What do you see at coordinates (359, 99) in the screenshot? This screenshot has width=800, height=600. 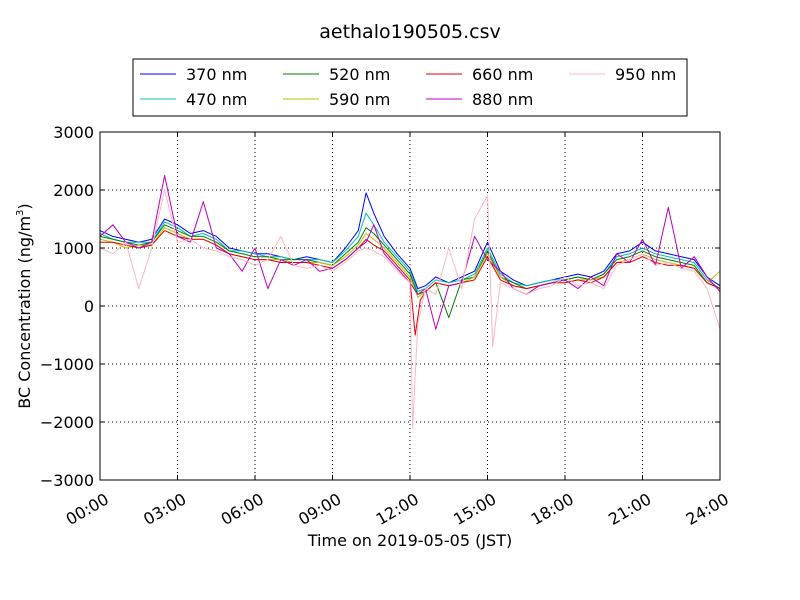 I see `legend-label-590-nm: 590 nm` at bounding box center [359, 99].